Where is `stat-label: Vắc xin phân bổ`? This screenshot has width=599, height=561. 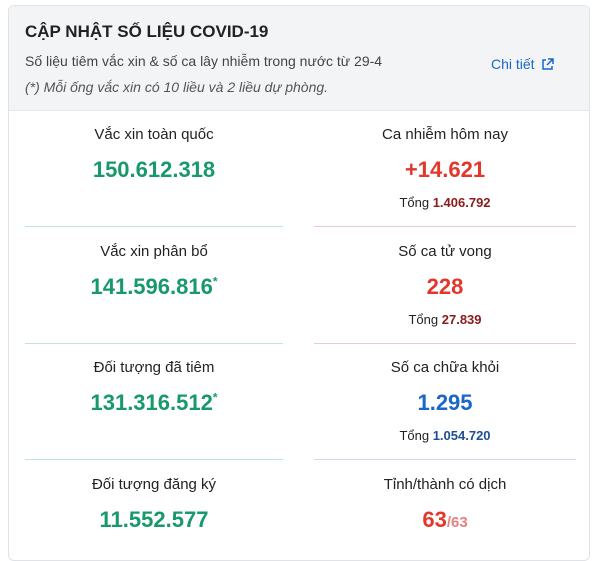
stat-label: Vắc xin phân bổ is located at coordinates (154, 251).